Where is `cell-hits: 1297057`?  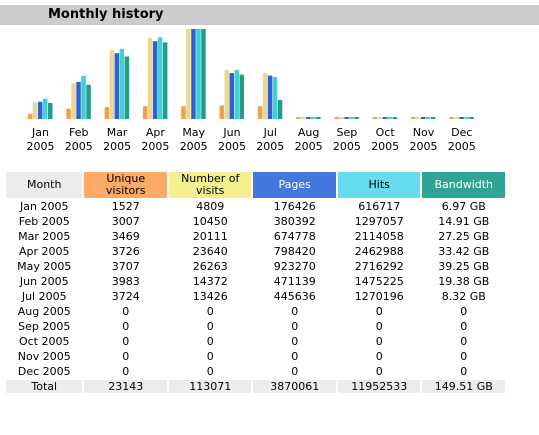
cell-hits: 1297057 is located at coordinates (379, 221).